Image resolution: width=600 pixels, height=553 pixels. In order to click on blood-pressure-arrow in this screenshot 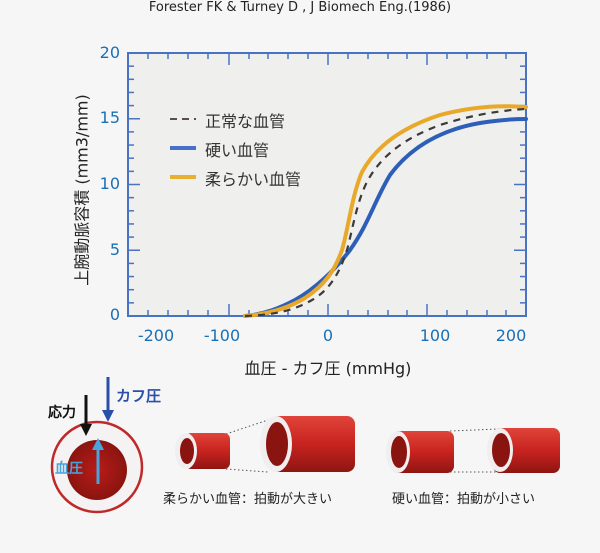, I will do `click(98, 461)`.